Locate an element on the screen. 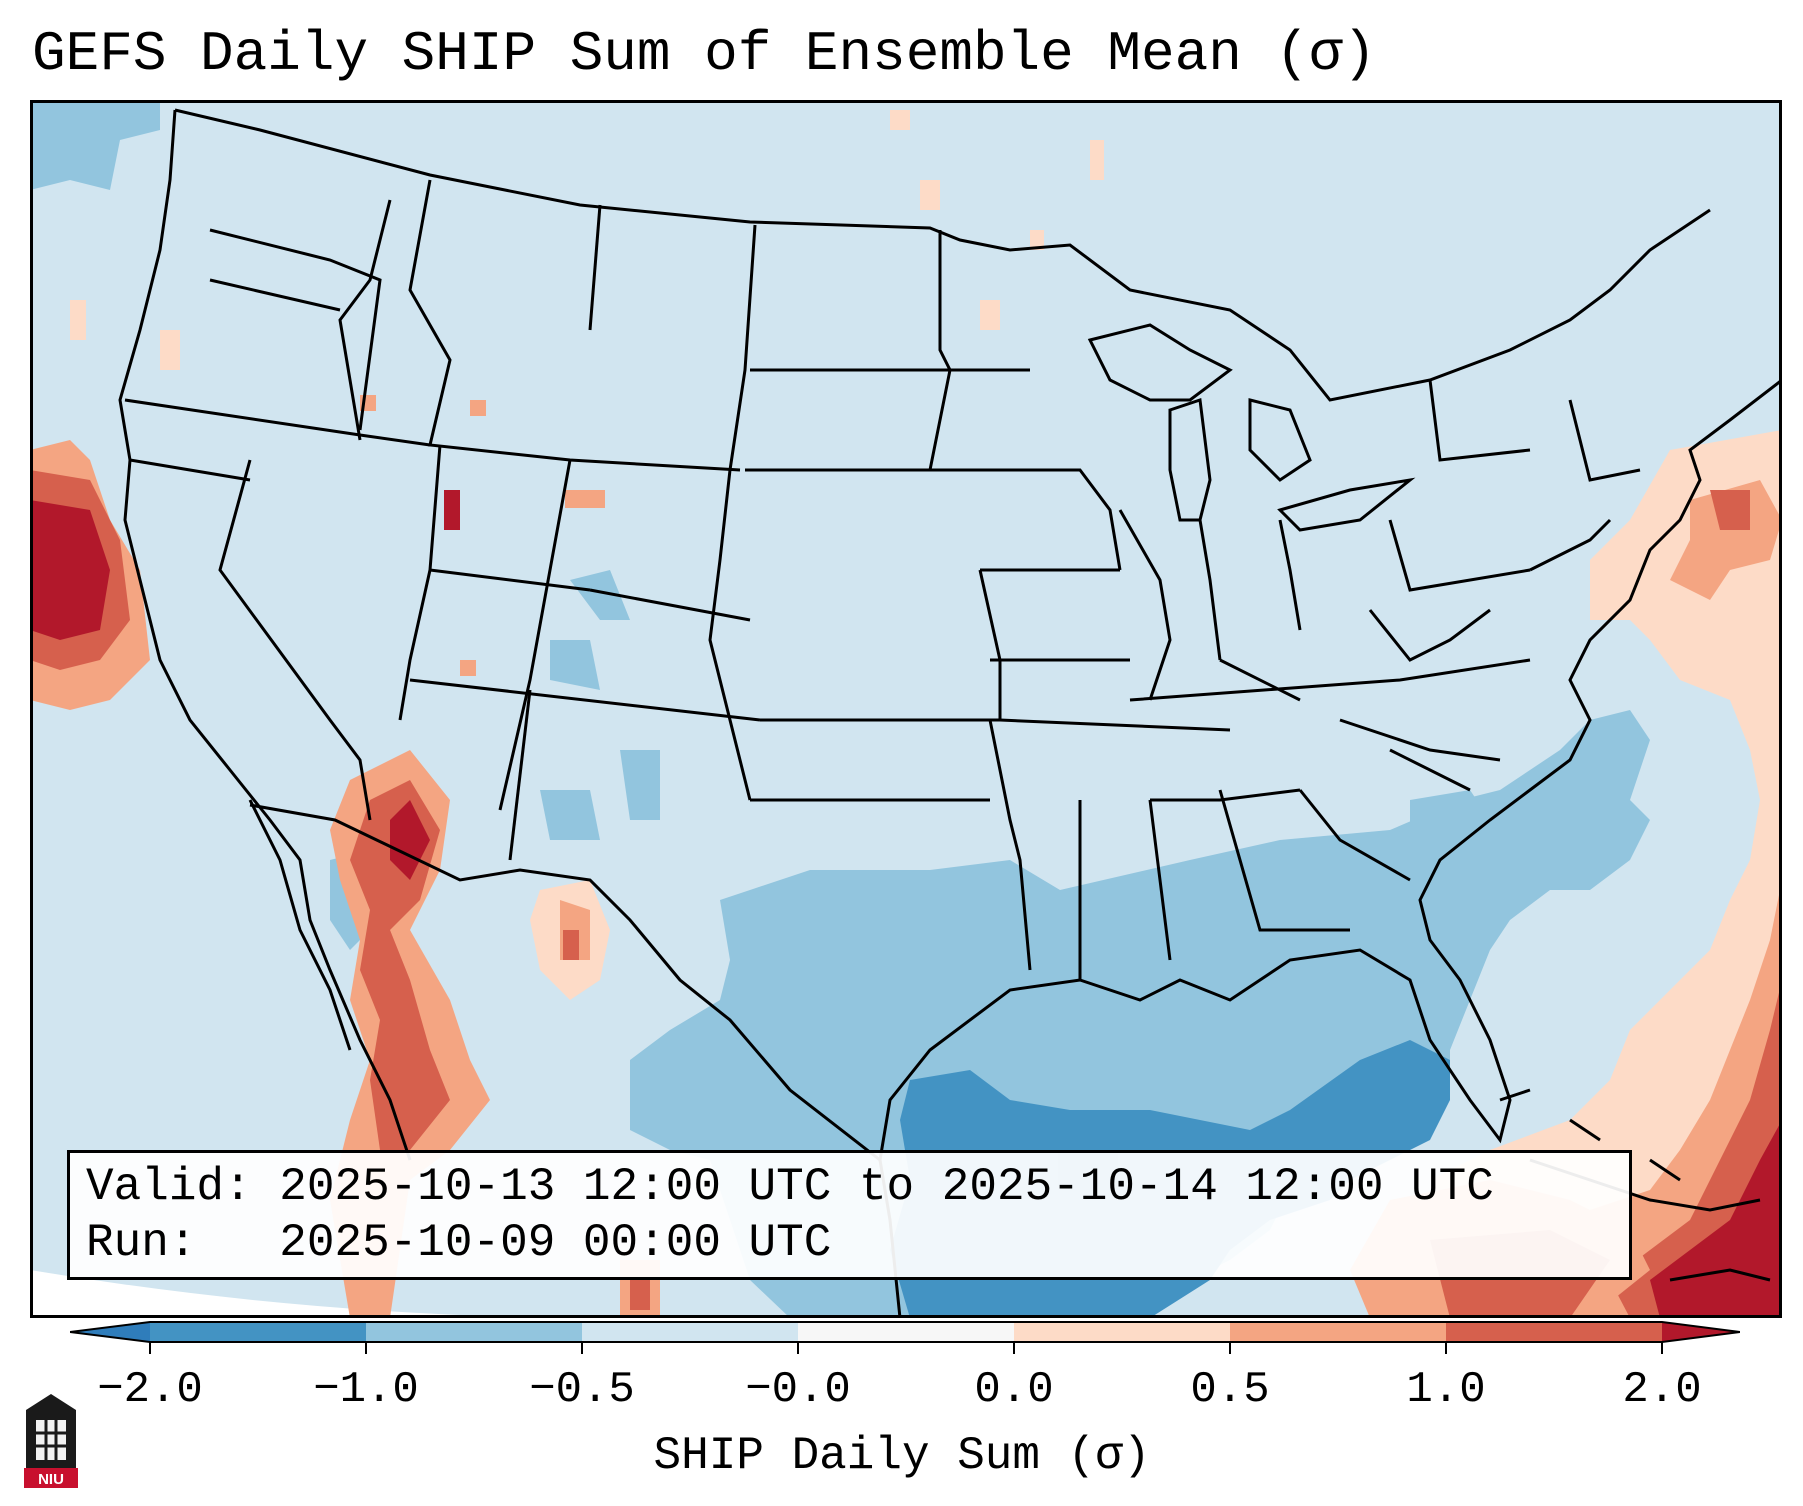  us-mexico-border is located at coordinates (565, 982).